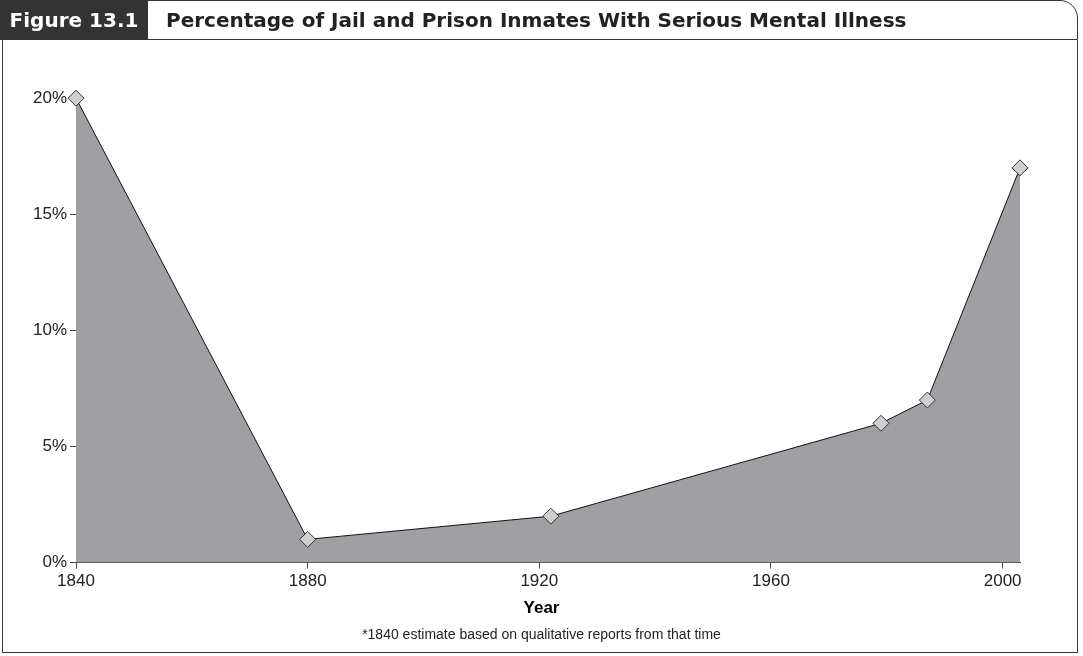 The height and width of the screenshot is (656, 1083). I want to click on x-tick-label: 2000, so click(1002, 581).